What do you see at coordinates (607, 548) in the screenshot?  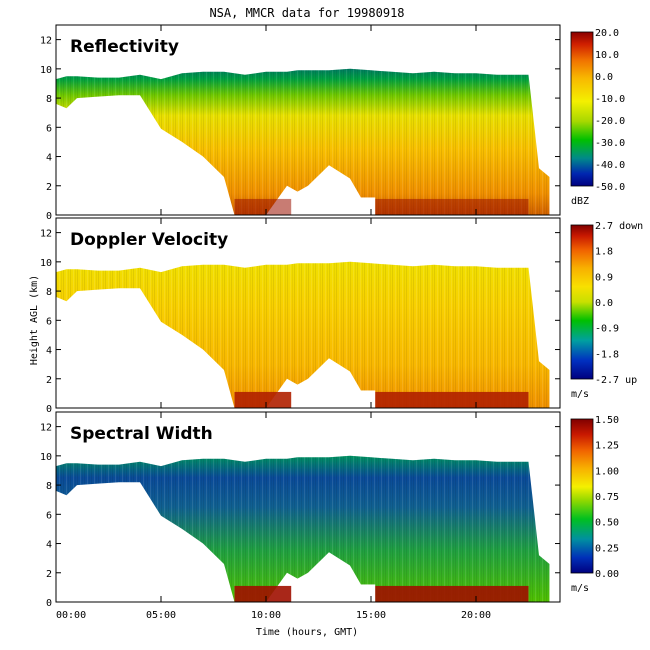 I see `colorbar-label: 0.25` at bounding box center [607, 548].